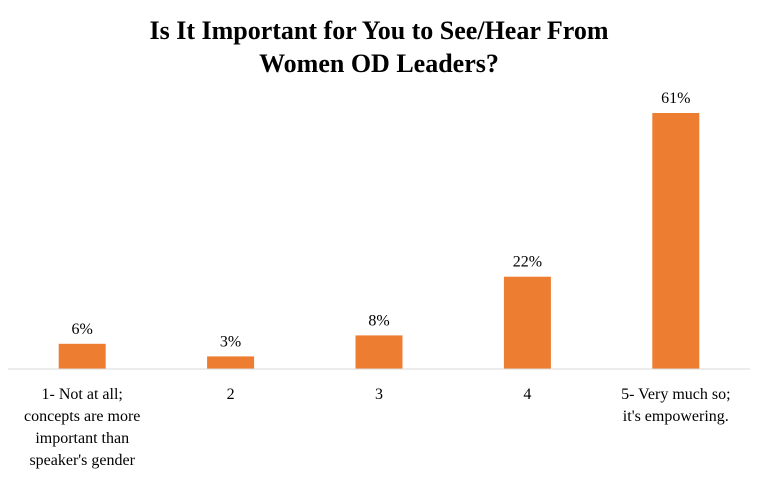  Describe the element at coordinates (527, 262) in the screenshot. I see `data-label-4: 22%` at that location.